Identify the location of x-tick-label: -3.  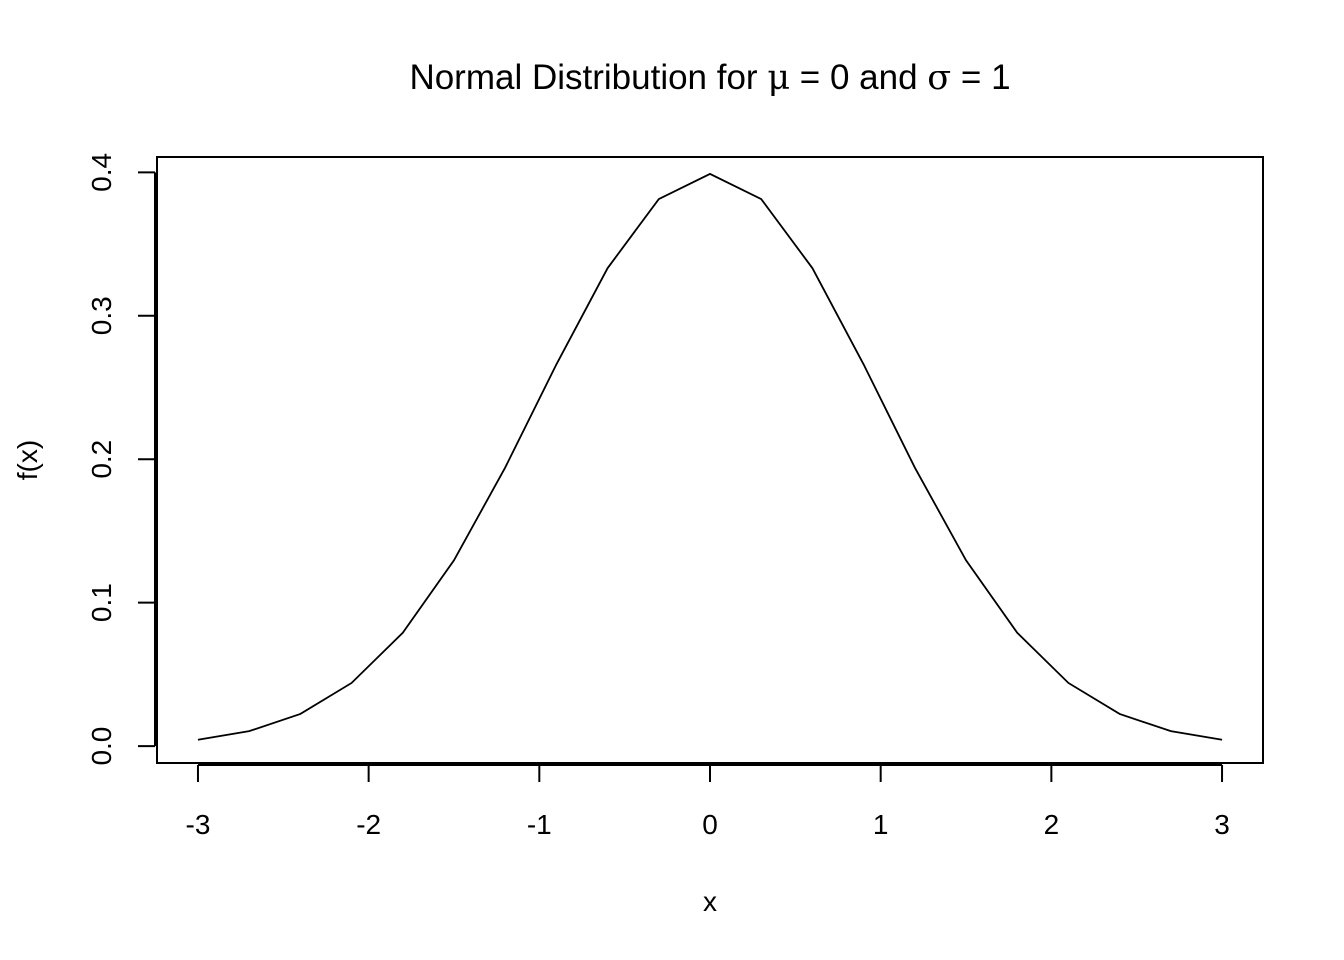
(198, 824).